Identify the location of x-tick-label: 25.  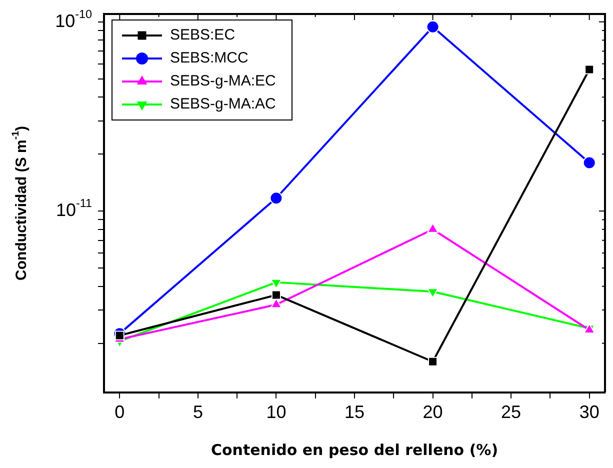
(511, 412).